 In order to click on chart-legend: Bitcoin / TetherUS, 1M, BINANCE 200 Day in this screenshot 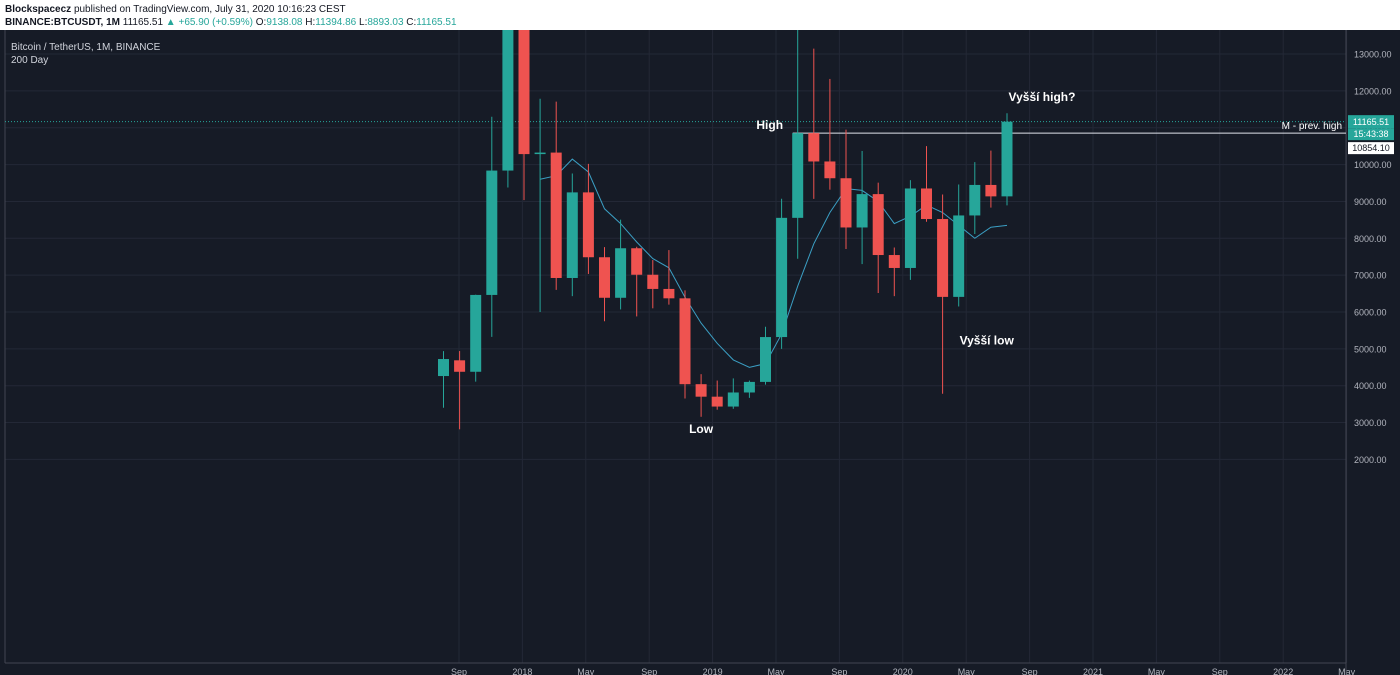, I will do `click(85, 54)`.